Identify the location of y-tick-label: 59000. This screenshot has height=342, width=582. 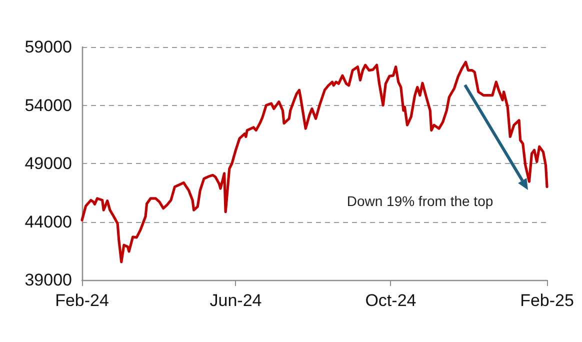
(48, 47).